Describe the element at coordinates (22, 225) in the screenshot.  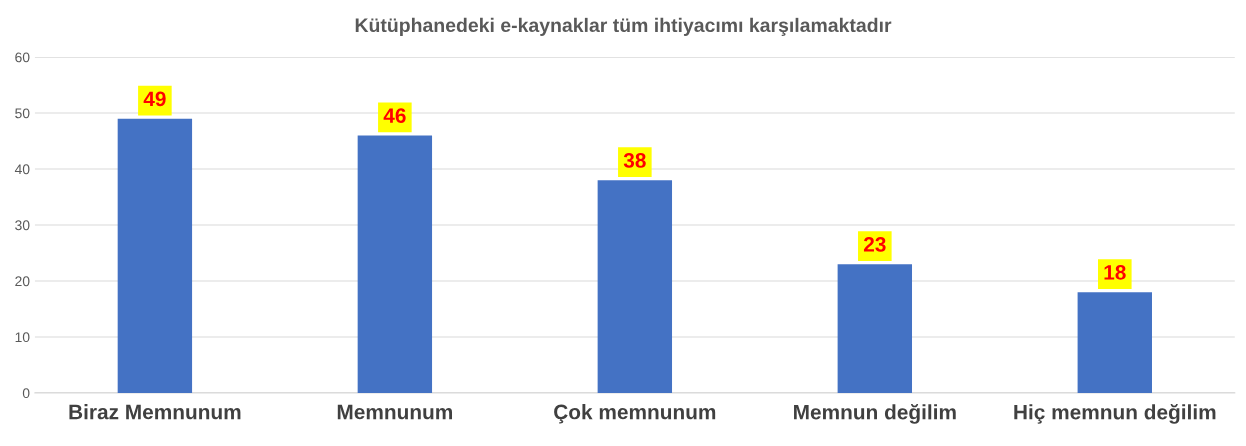
I see `y-tick-label: 30` at that location.